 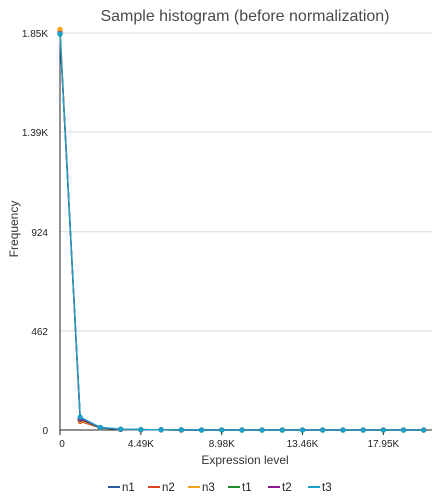 I want to click on legend-label: t1, so click(x=247, y=488).